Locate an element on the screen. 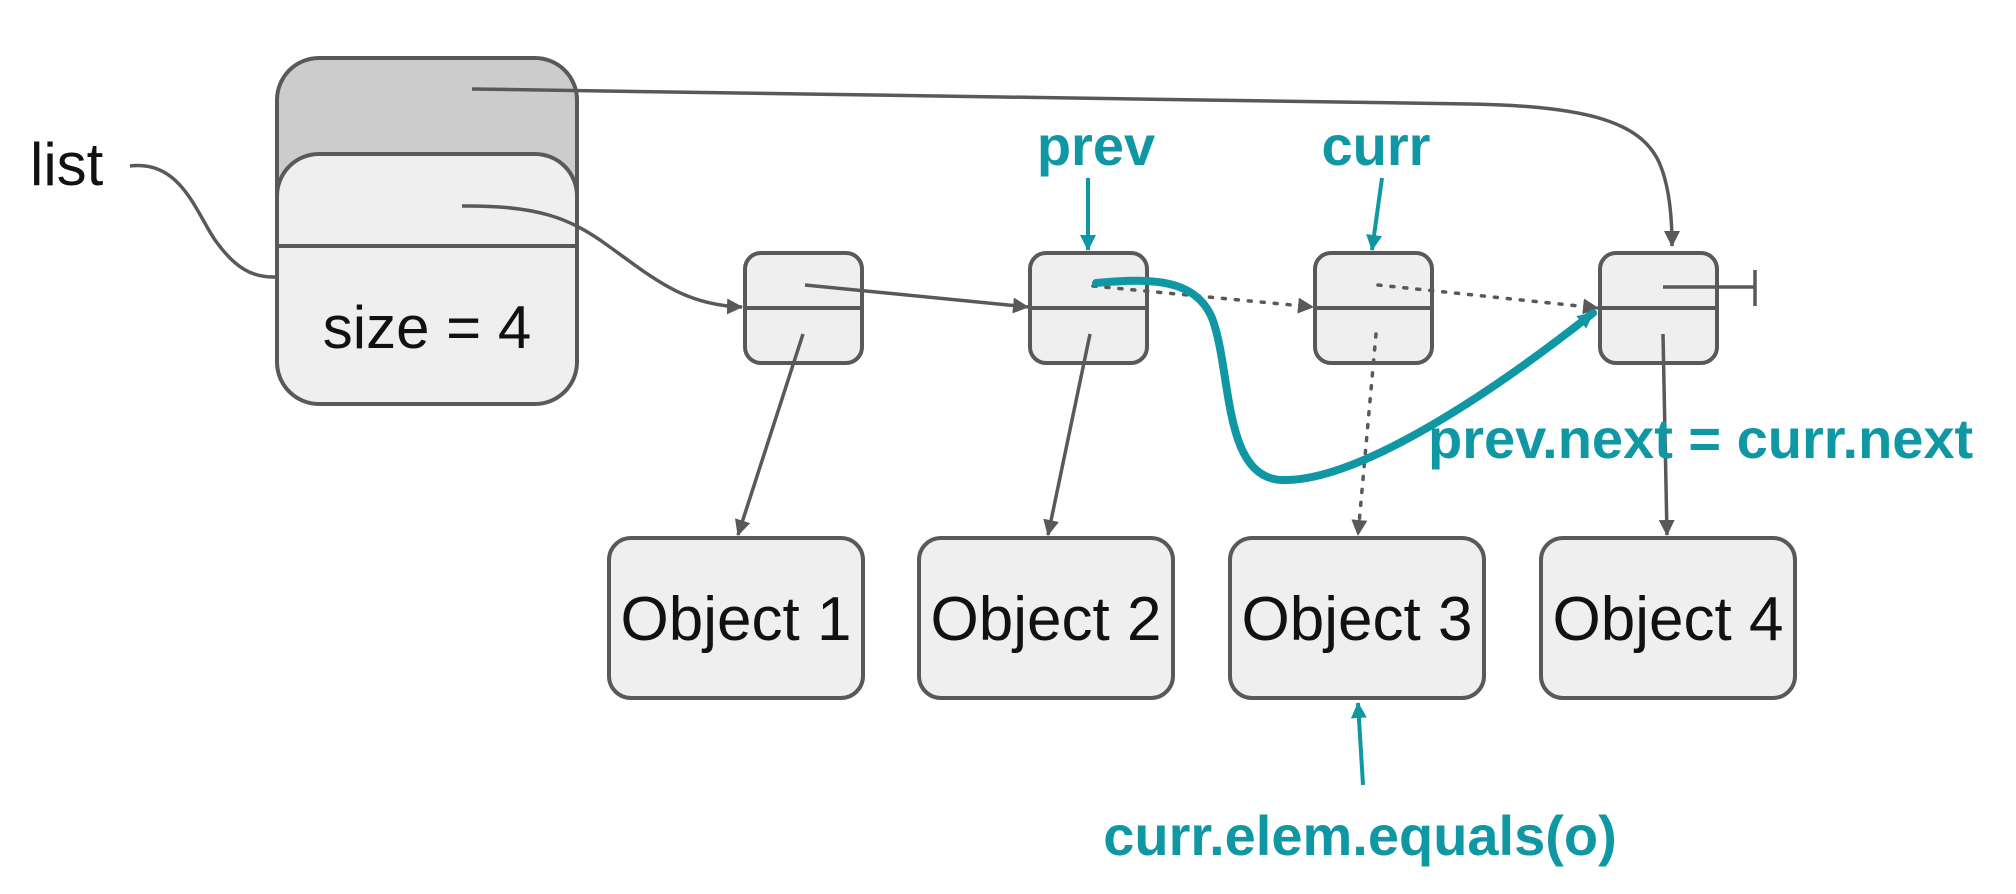 The image size is (2016, 894). object-3-label: Object 3 is located at coordinates (1357, 619).